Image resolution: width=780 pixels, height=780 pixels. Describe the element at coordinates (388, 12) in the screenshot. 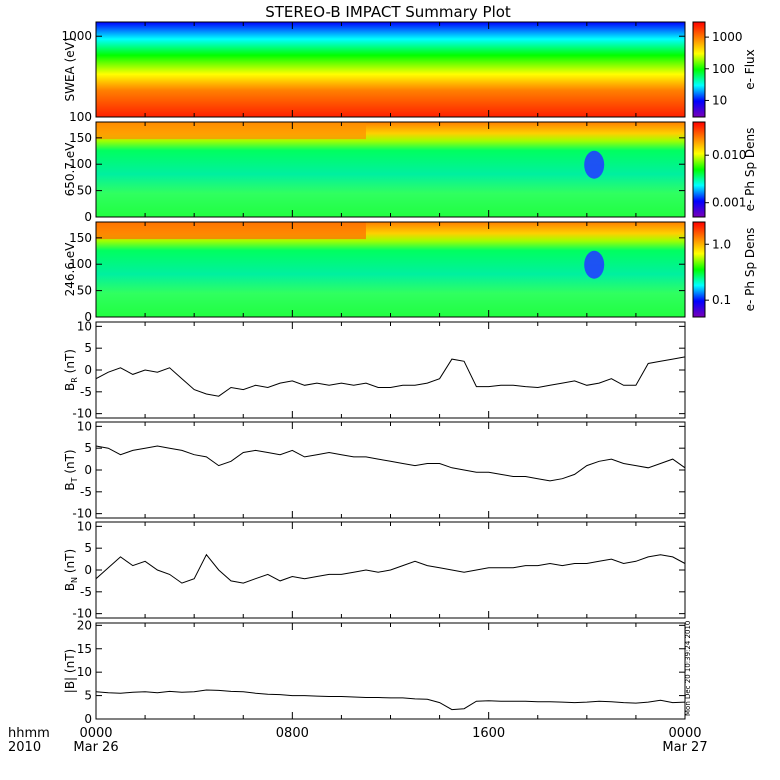

I see `plot-title: STEREO-B IMPACT Summary Plot` at that location.